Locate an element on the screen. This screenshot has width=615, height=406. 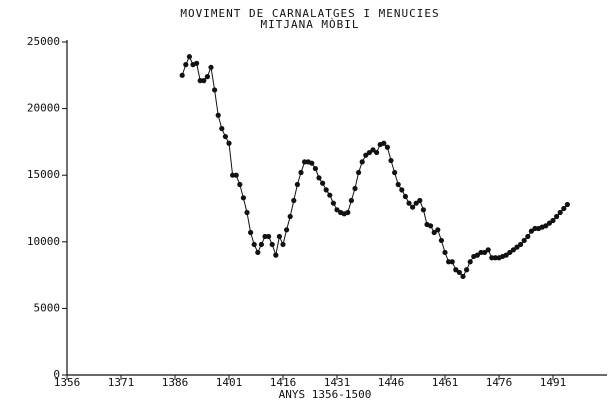
chart-subtitle: MITJANA MÒBIL is located at coordinates (309, 24).